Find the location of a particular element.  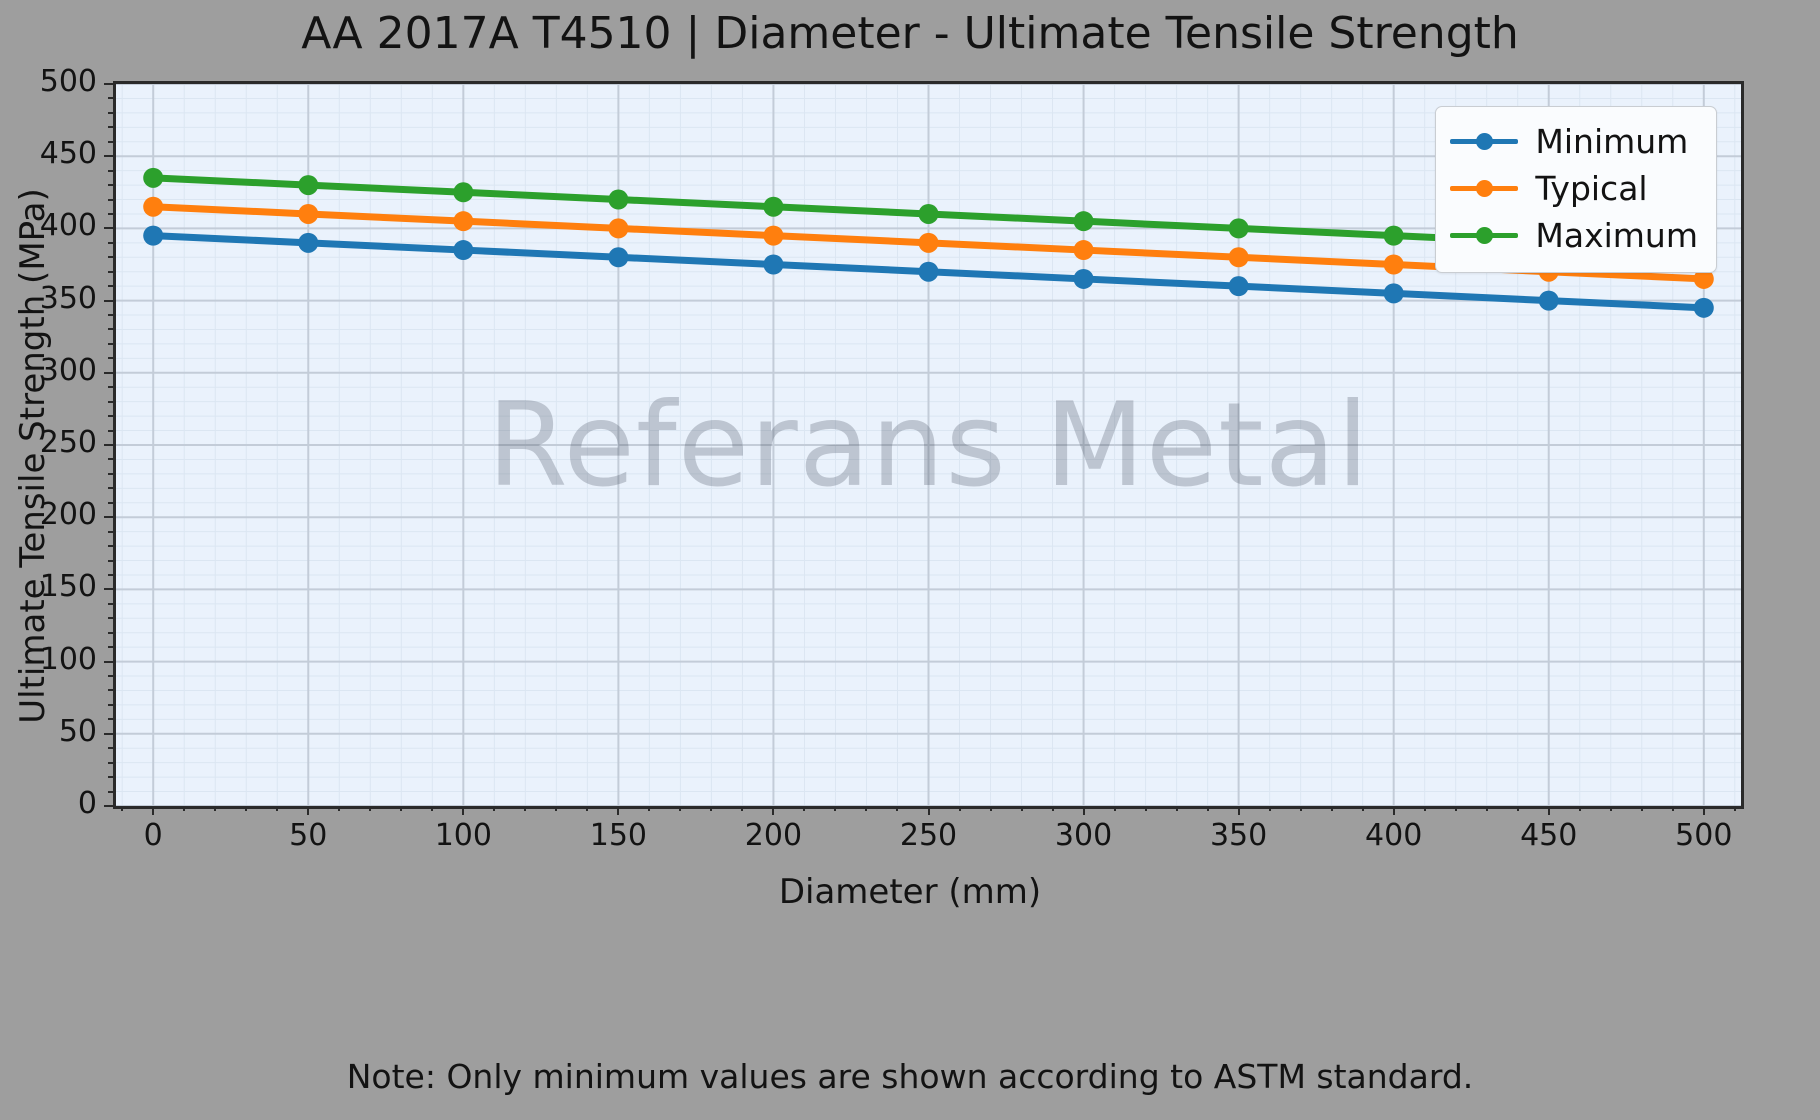

y-tick-label: 300 is located at coordinates (68, 370).